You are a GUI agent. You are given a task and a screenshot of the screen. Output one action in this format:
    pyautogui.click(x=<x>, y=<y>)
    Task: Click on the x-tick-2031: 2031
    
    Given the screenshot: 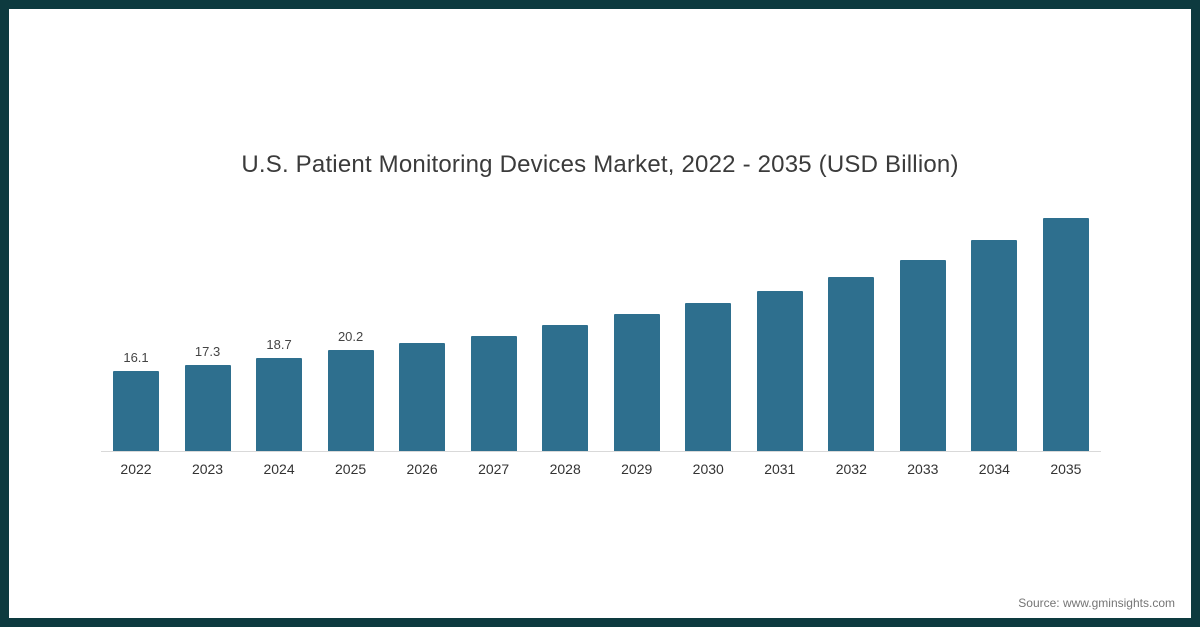 What is the action you would take?
    pyautogui.click(x=780, y=469)
    